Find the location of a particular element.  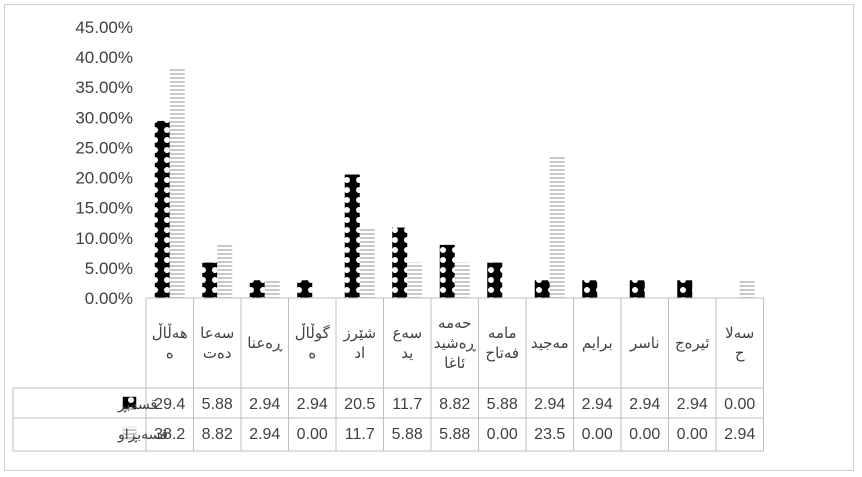

y-tick-label: 35.00% is located at coordinates (104, 87).